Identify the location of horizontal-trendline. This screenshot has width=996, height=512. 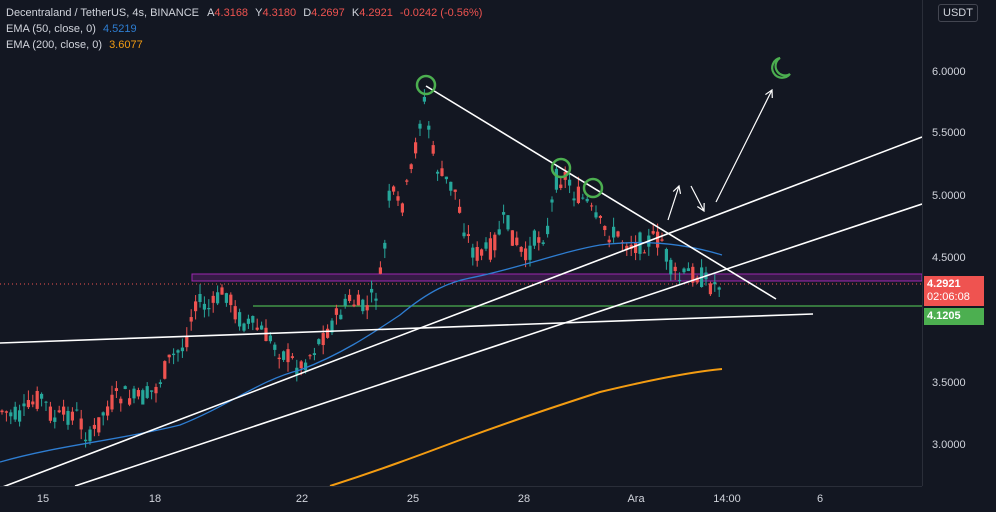
(407, 328).